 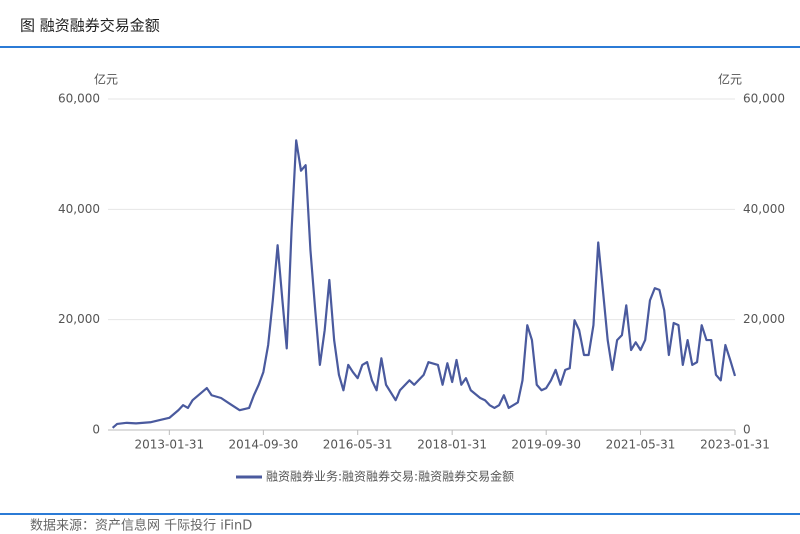 What do you see at coordinates (764, 209) in the screenshot?
I see `y2-tick-label: 40,000` at bounding box center [764, 209].